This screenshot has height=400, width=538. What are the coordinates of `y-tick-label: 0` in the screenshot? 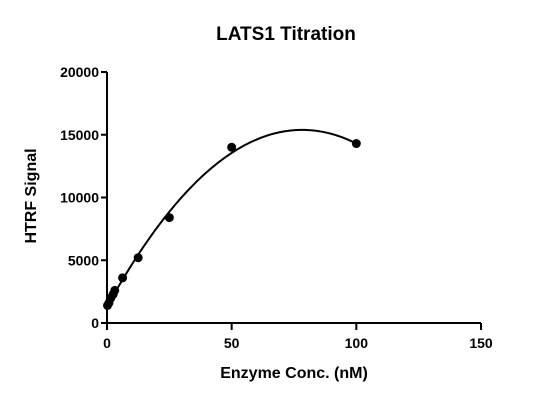 It's located at (95, 323).